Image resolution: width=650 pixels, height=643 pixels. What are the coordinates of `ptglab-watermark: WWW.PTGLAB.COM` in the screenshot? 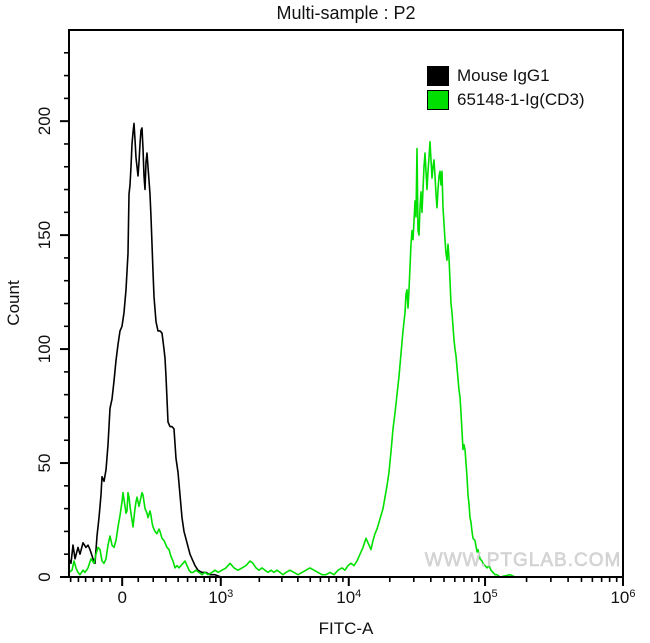 It's located at (523, 561).